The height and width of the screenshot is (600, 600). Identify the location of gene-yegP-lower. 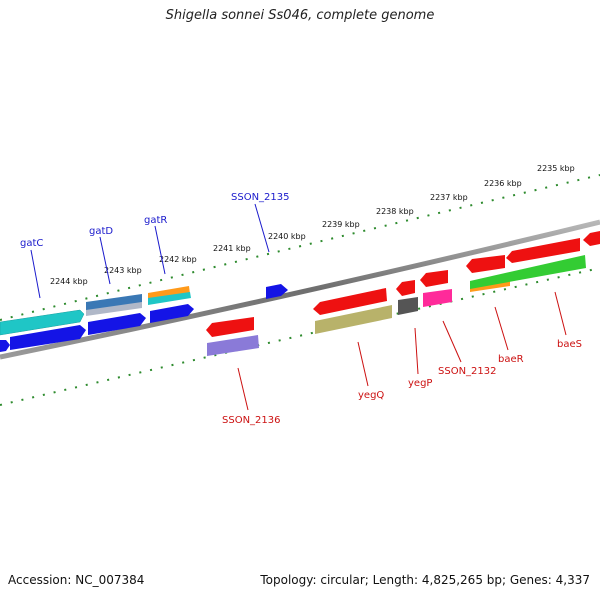
(408, 306).